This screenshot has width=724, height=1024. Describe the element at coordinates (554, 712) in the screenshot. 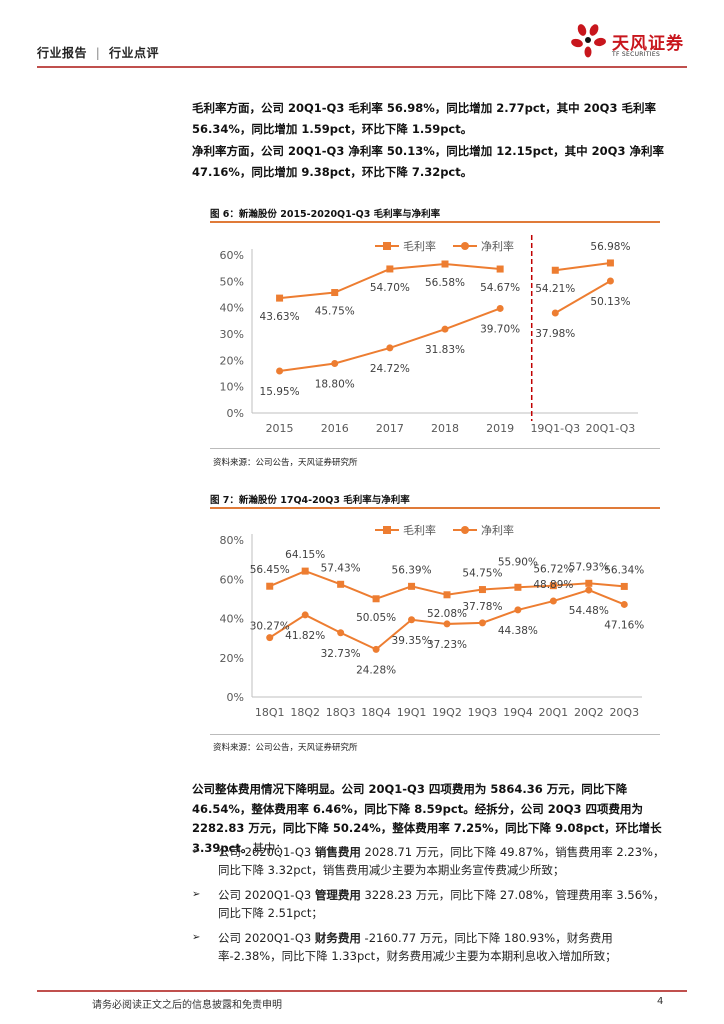

I see `x-tick-label: 20Q1` at that location.